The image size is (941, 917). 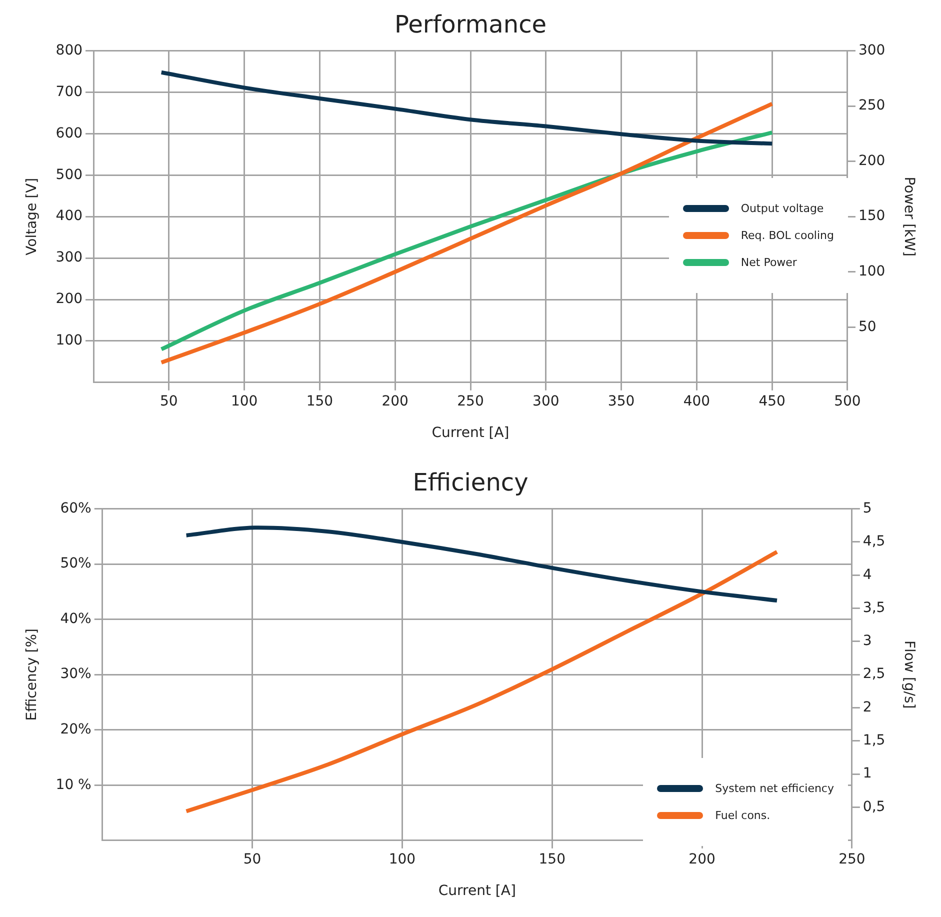 I want to click on y-tick-label: 60%, so click(x=76, y=508).